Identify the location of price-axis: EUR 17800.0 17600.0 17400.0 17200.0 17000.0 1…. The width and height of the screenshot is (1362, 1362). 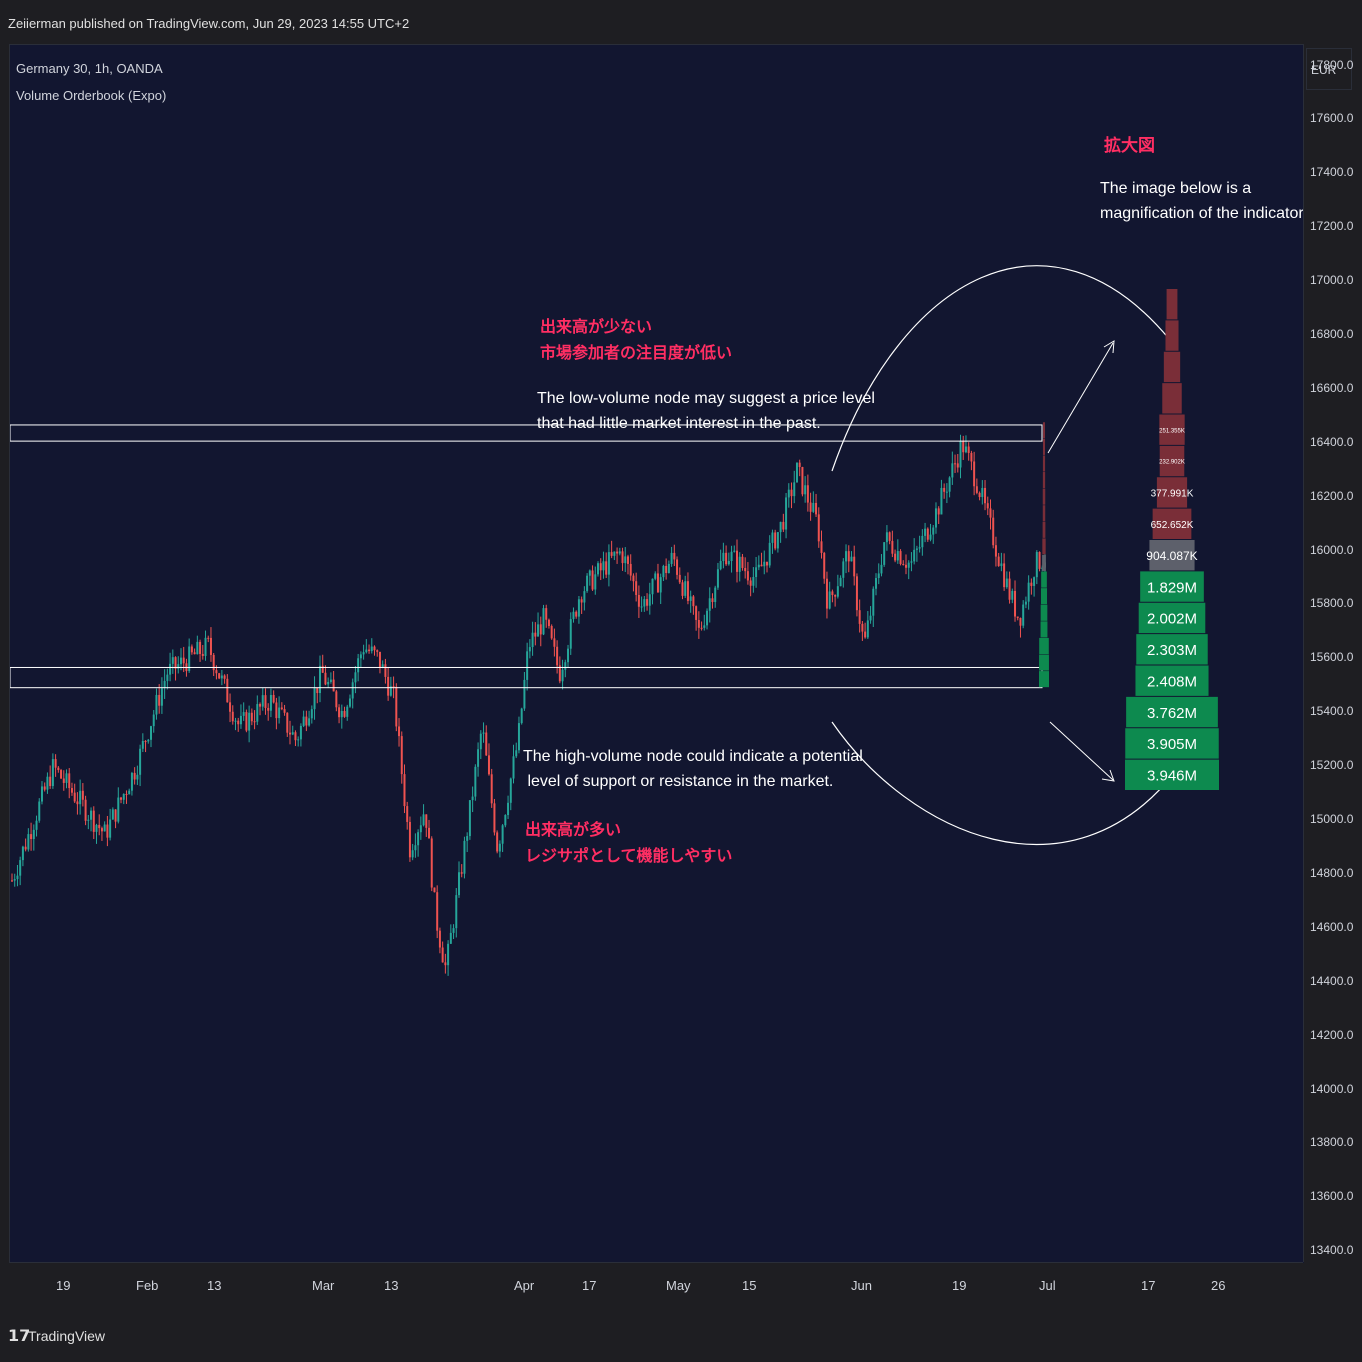
(1328, 653).